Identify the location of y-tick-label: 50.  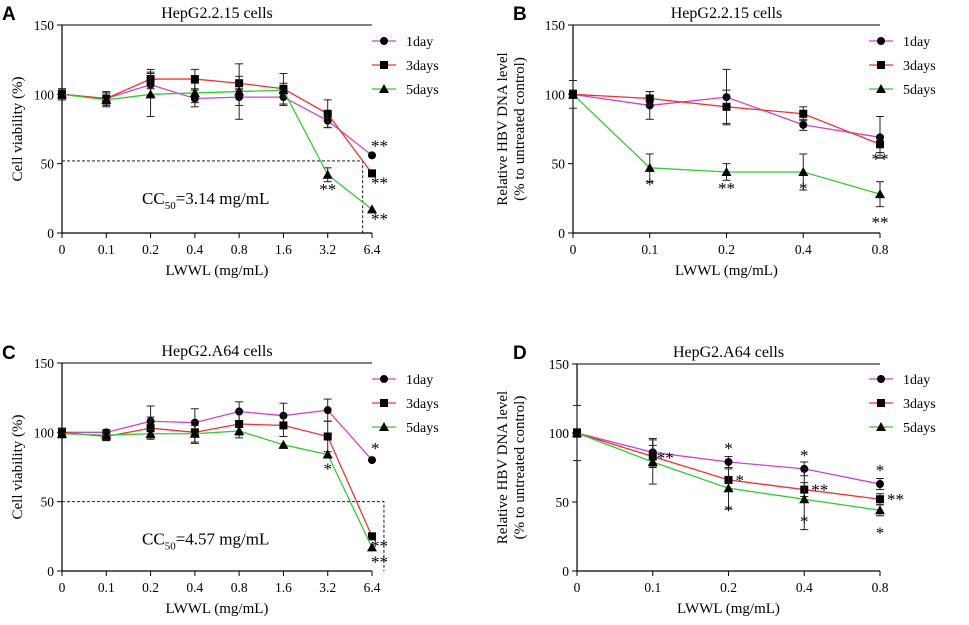
(559, 164).